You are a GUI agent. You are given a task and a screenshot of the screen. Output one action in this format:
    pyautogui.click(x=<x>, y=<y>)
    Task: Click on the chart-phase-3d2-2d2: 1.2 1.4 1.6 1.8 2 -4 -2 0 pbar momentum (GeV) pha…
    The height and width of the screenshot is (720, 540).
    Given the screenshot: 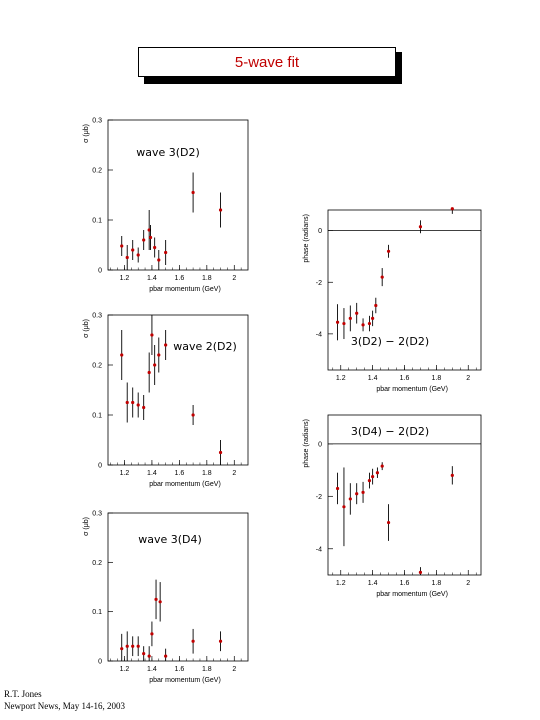 What is the action you would take?
    pyautogui.click(x=392, y=300)
    